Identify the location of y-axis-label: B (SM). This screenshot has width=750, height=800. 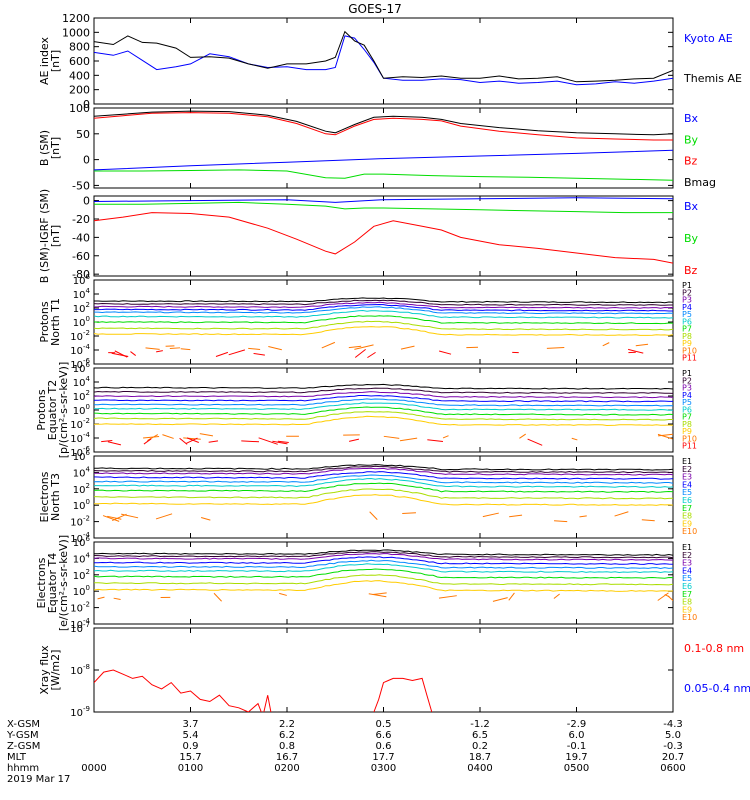
(44, 148).